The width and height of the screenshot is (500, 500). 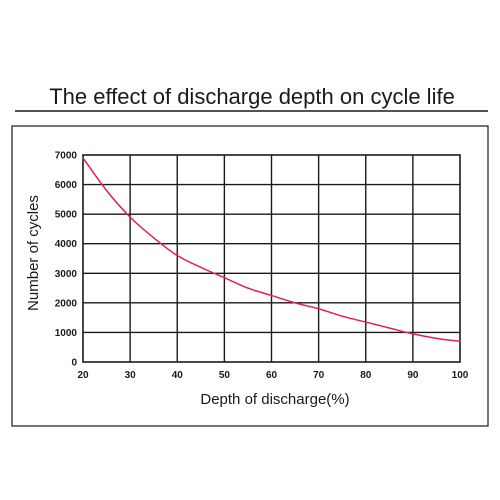 I want to click on x-tick-label: 40, so click(x=178, y=375).